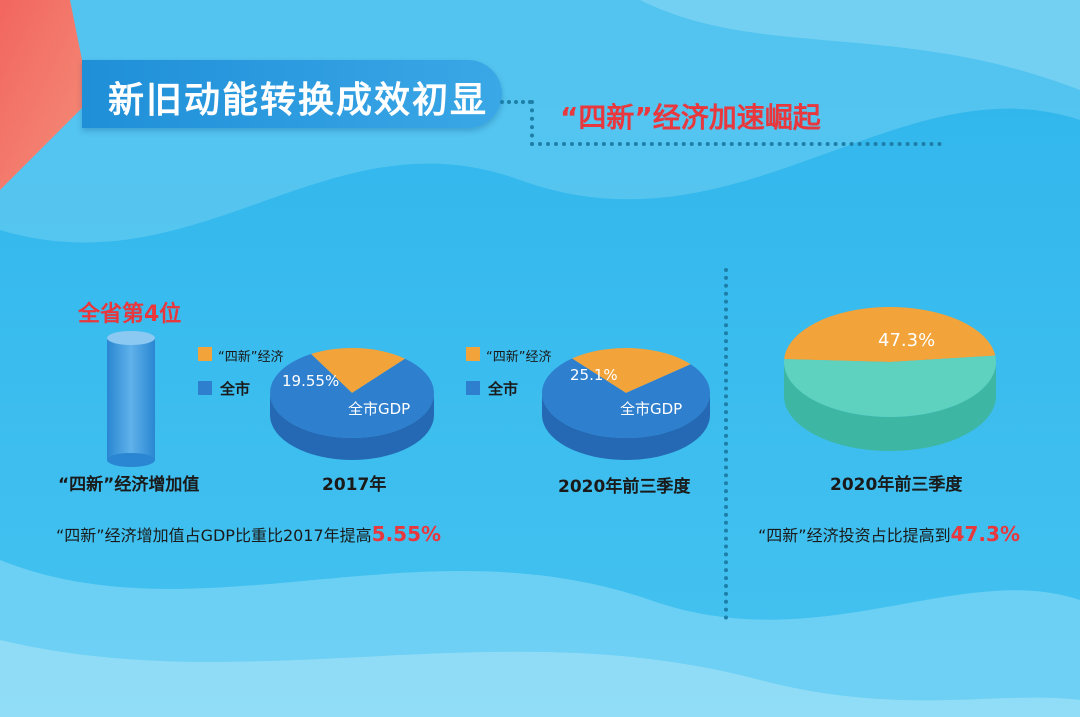  Describe the element at coordinates (854, 535) in the screenshot. I see `right-note-text: “四新”经济投资占比提高到` at that location.